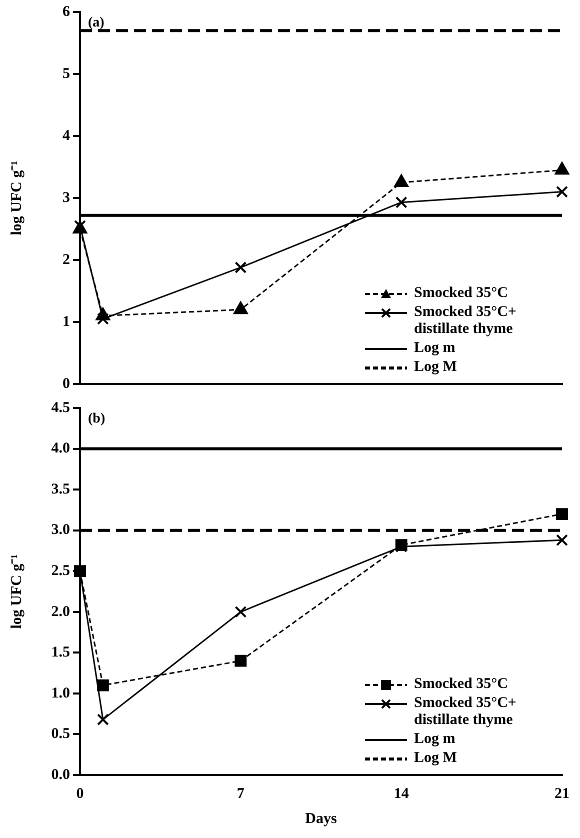  What do you see at coordinates (66, 12) in the screenshot?
I see `y-tick-label: 6` at bounding box center [66, 12].